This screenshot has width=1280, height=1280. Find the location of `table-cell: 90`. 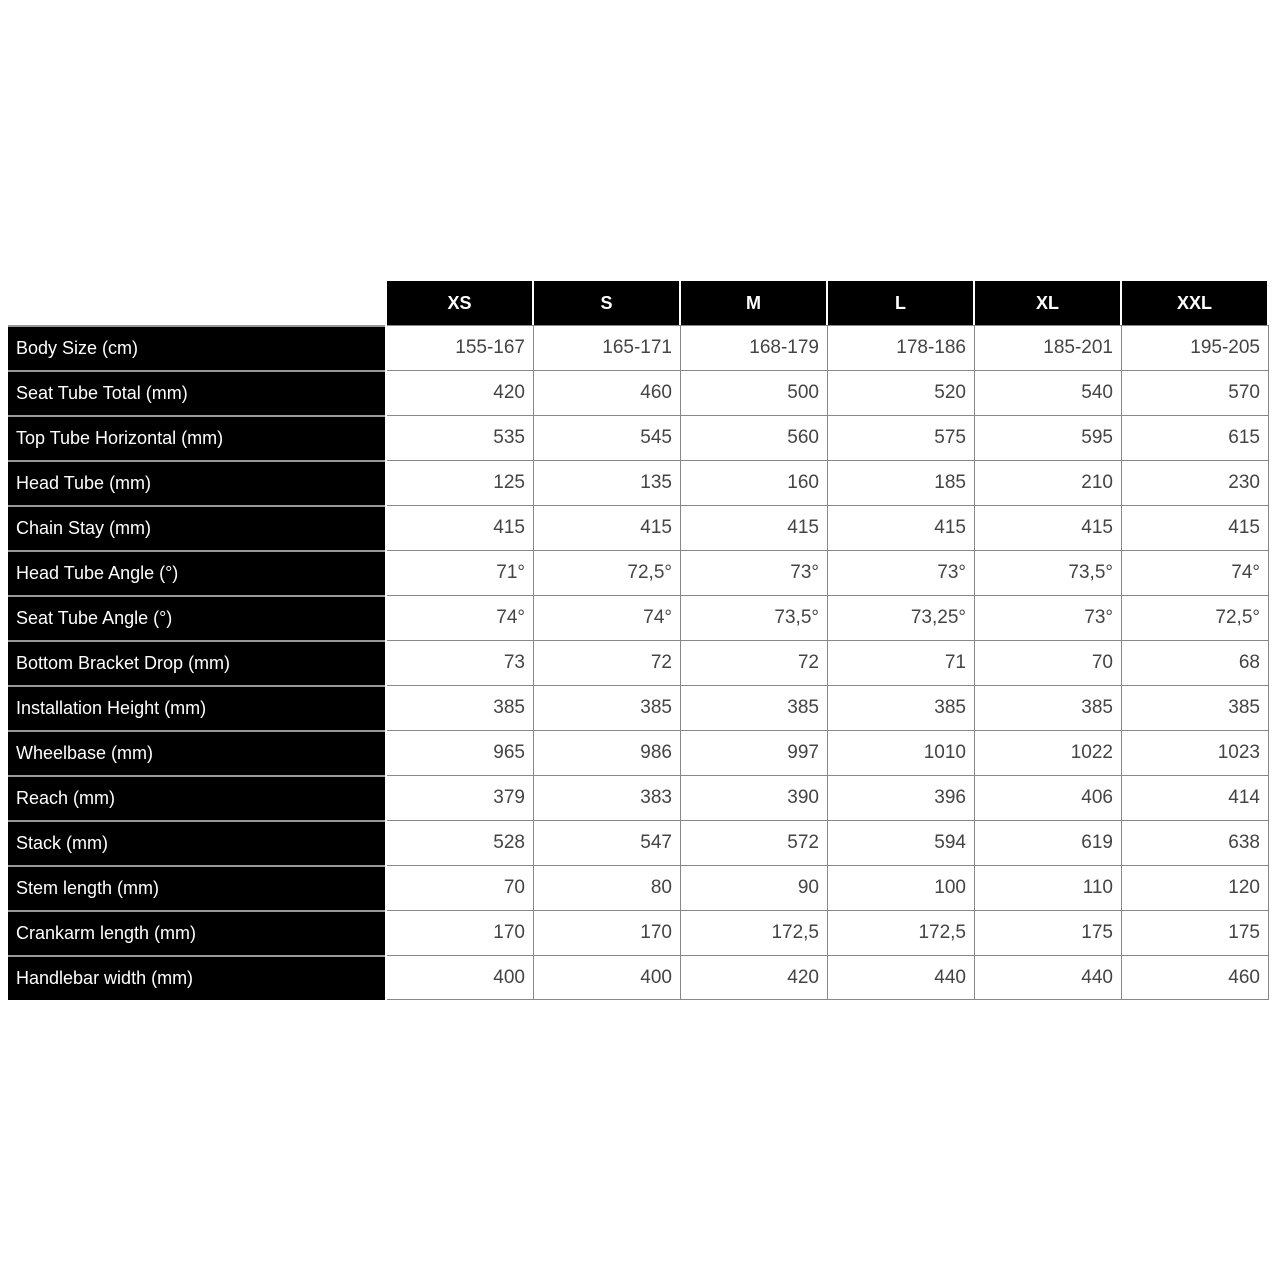

table-cell: 90 is located at coordinates (754, 887).